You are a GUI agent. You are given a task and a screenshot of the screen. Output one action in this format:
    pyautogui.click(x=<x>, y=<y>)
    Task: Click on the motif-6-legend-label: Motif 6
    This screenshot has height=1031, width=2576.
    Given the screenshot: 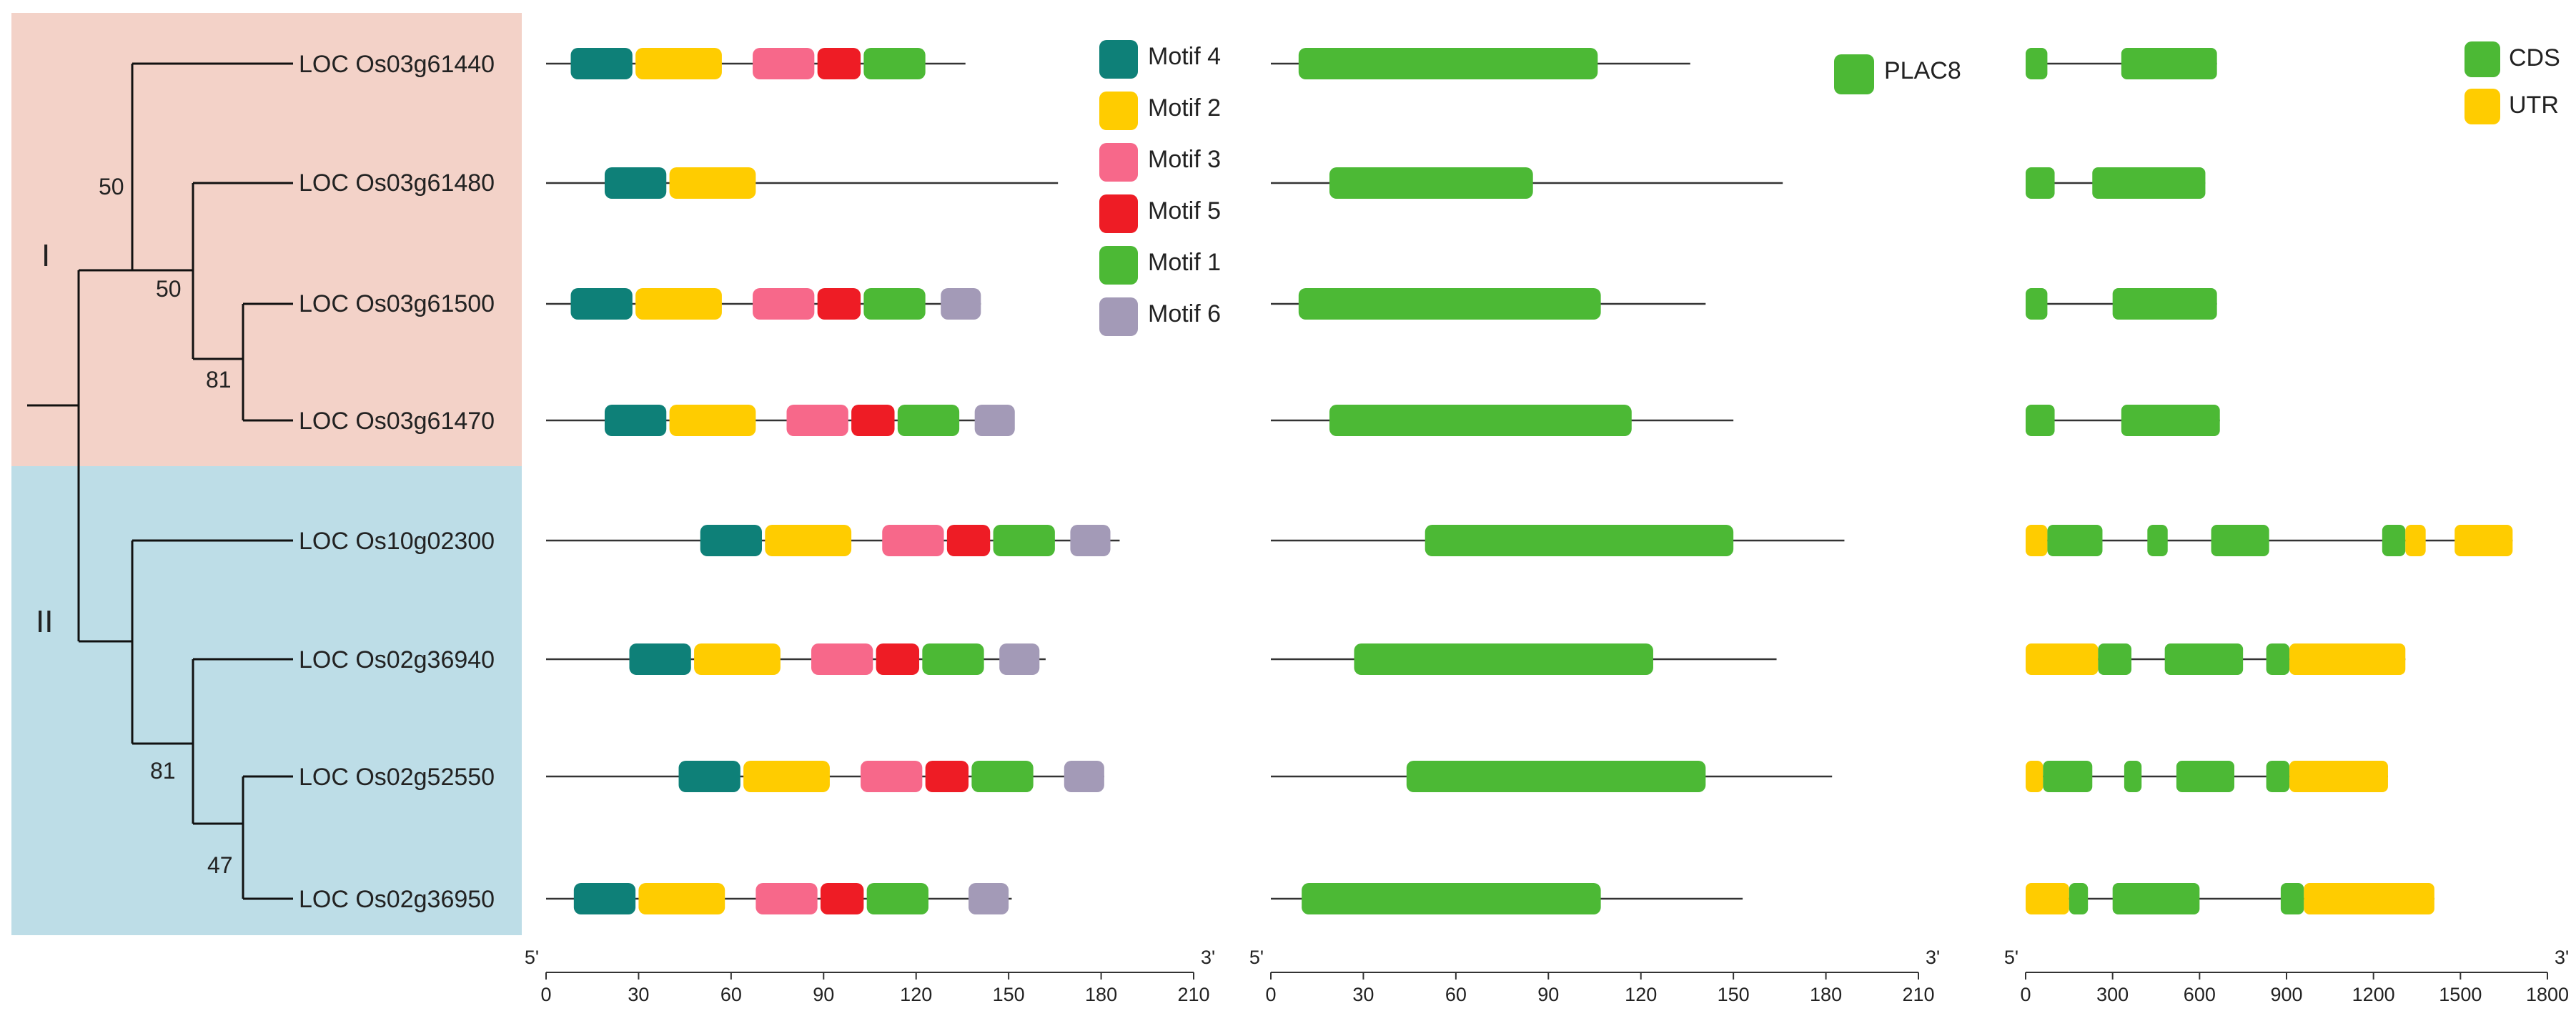 What is the action you would take?
    pyautogui.click(x=1185, y=313)
    